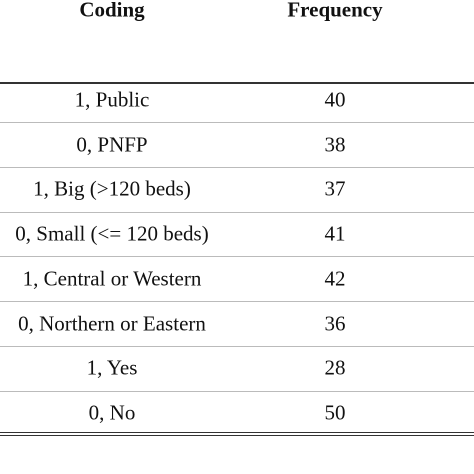  I want to click on coding-cell: 0, PNFP, so click(112, 144).